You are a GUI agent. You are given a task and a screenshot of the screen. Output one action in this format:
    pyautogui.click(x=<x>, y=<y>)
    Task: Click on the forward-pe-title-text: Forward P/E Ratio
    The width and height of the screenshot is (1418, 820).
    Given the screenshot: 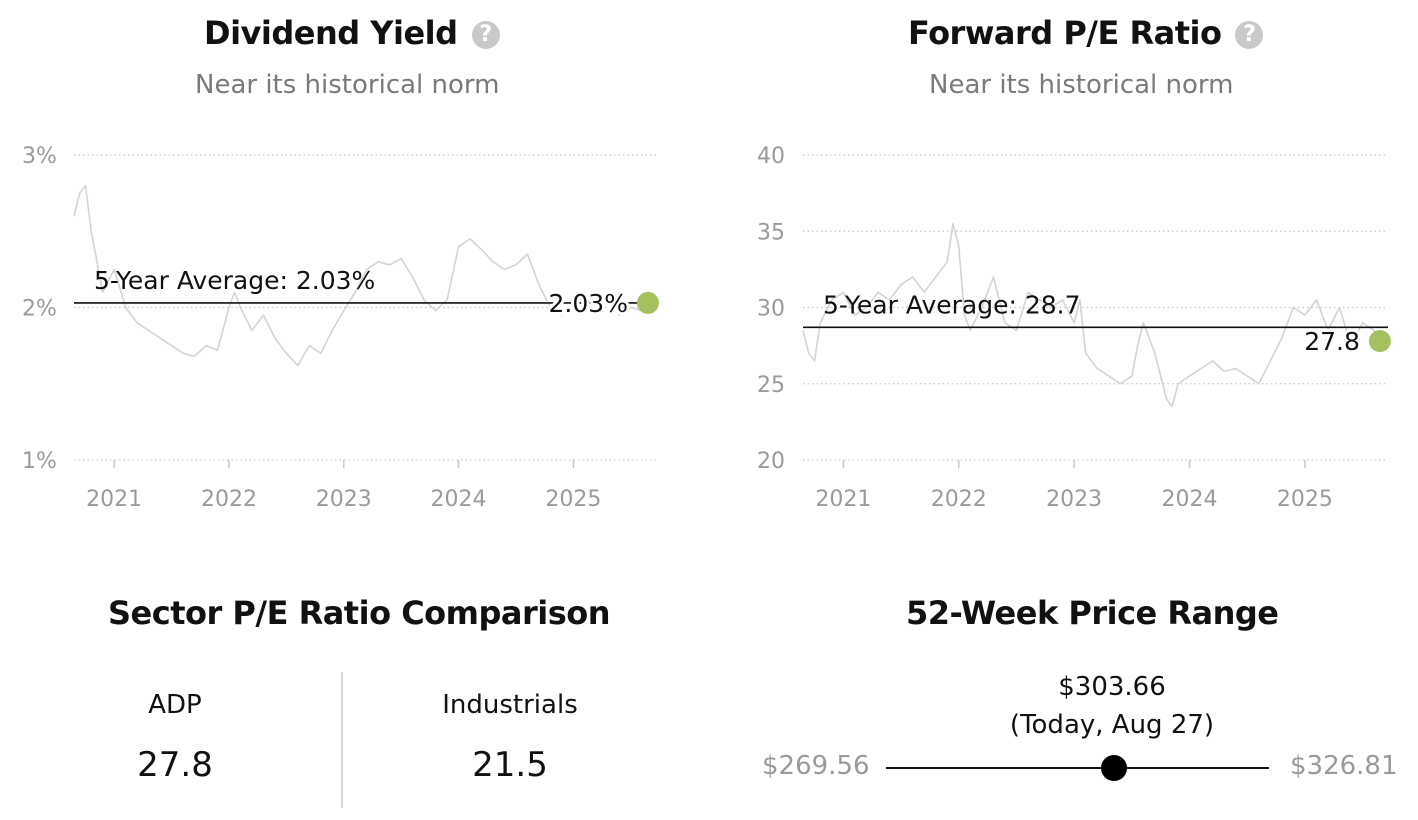 What is the action you would take?
    pyautogui.click(x=1065, y=33)
    